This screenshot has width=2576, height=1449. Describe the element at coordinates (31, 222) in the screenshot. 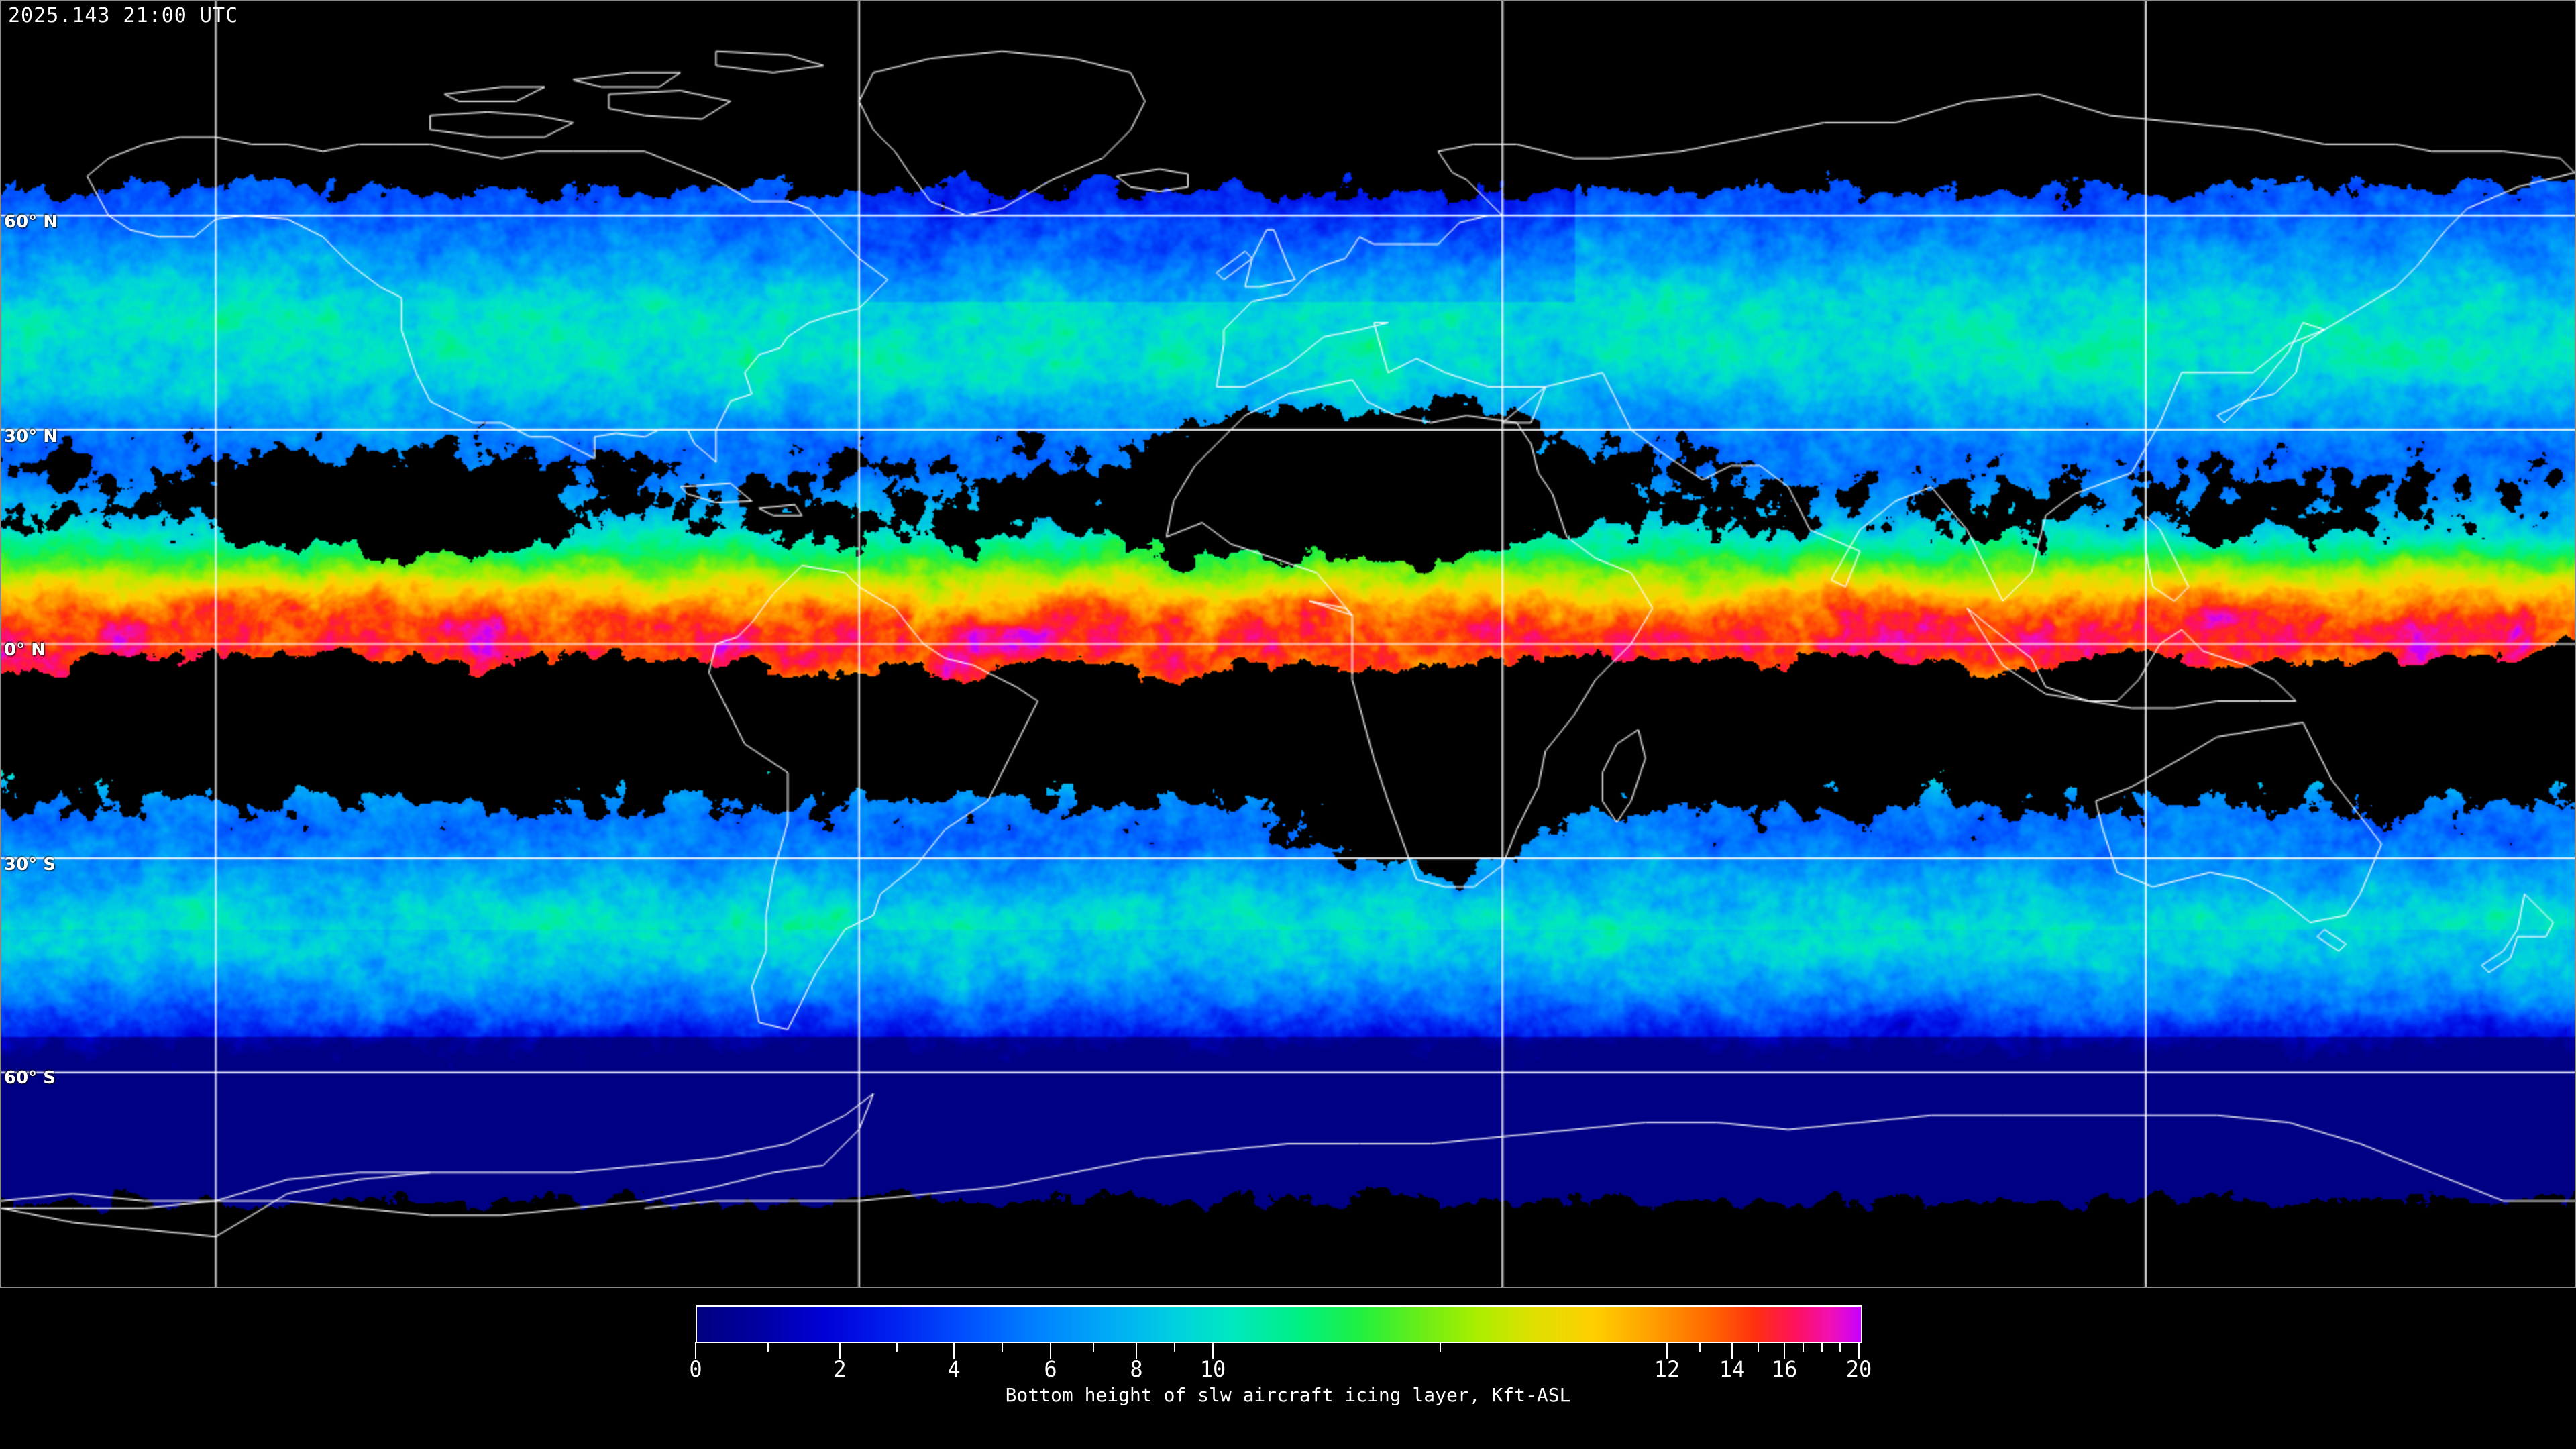

I see `lat-label-60n: 60° N` at that location.